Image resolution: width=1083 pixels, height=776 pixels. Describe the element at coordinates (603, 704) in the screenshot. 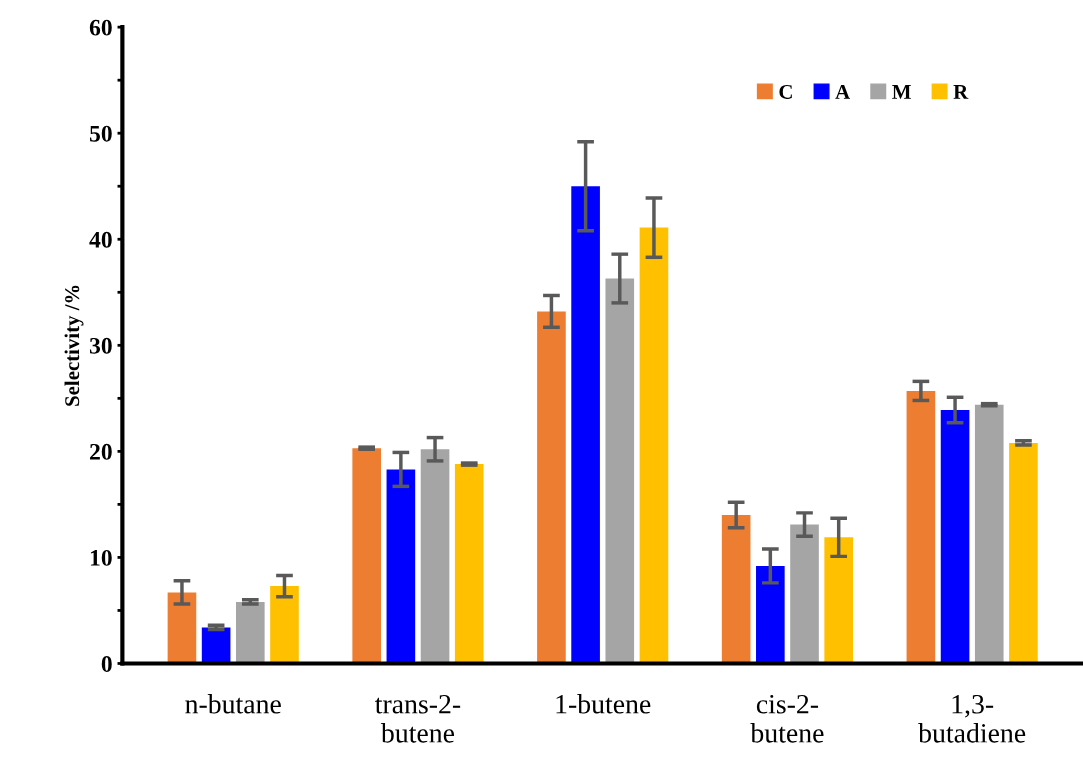

I see `x-tick-label: 1-butene` at that location.